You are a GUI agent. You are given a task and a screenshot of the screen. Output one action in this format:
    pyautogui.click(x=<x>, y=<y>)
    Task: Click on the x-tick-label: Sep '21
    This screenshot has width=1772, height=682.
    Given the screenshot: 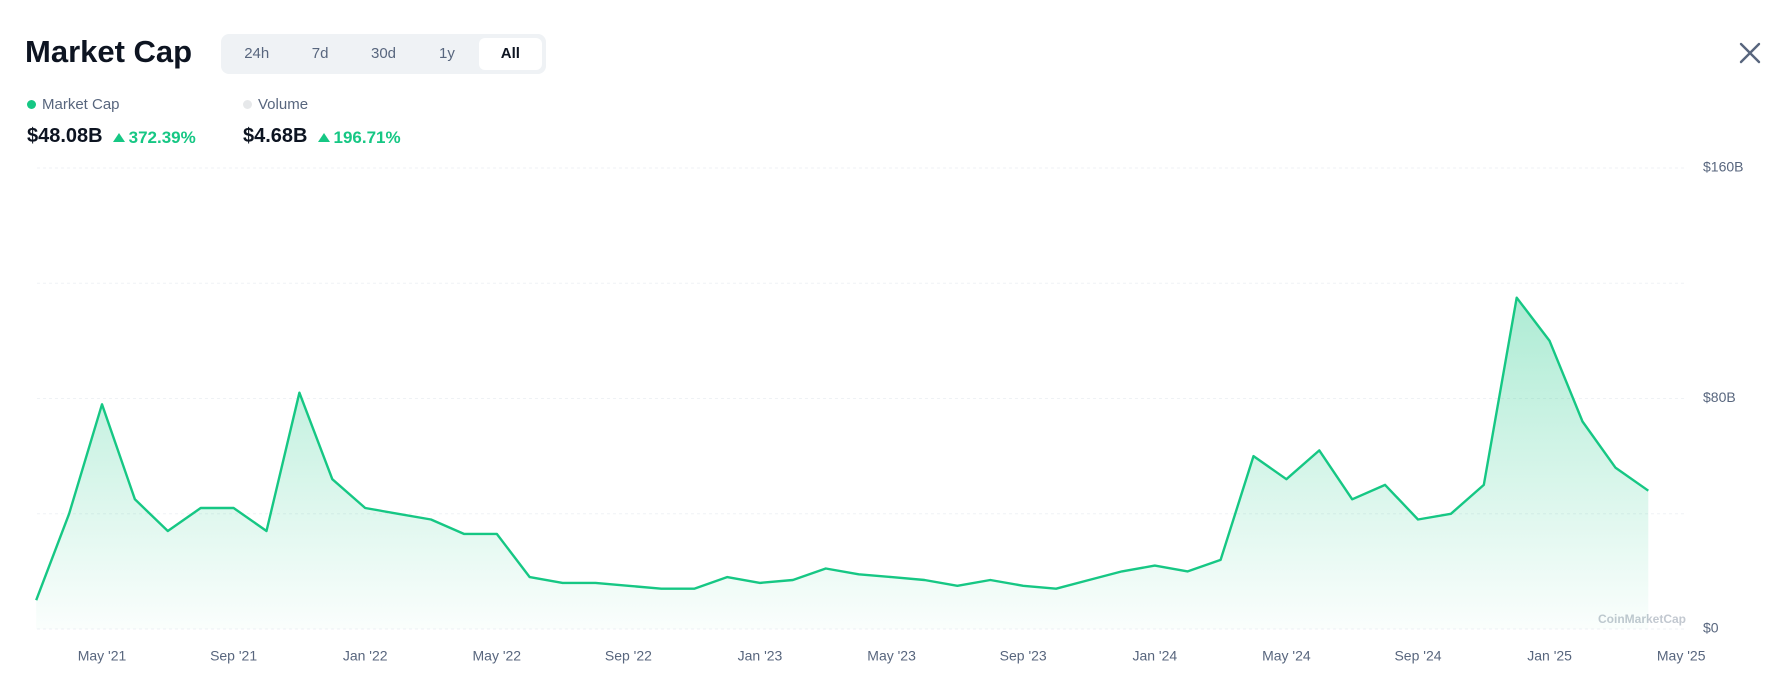 What is the action you would take?
    pyautogui.click(x=233, y=656)
    